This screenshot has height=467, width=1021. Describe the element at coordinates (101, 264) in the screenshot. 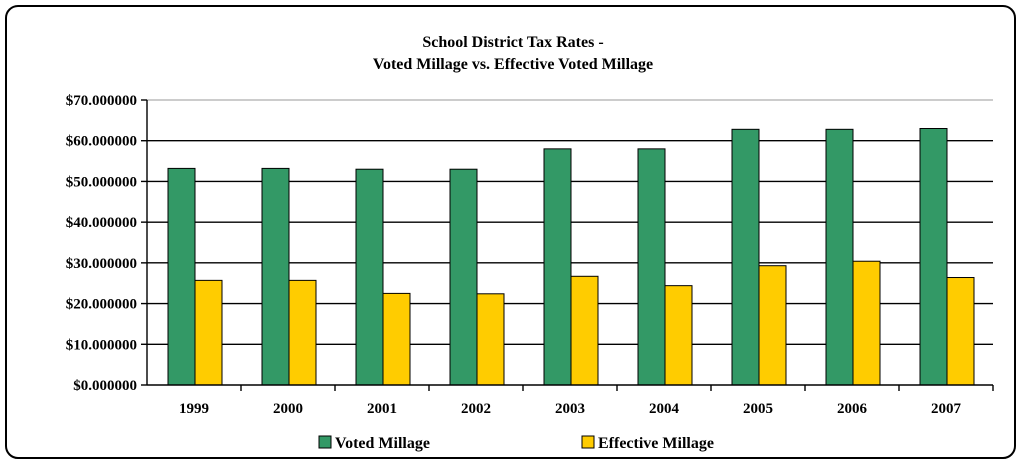

I see `y-tick-label: $30.000000` at that location.